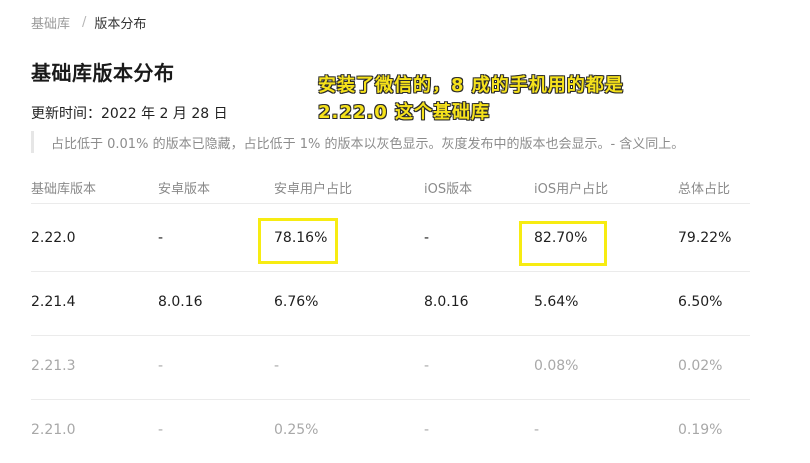 Image resolution: width=810 pixels, height=463 pixels. Describe the element at coordinates (53, 366) in the screenshot. I see `table-cell: 2.21.3` at that location.